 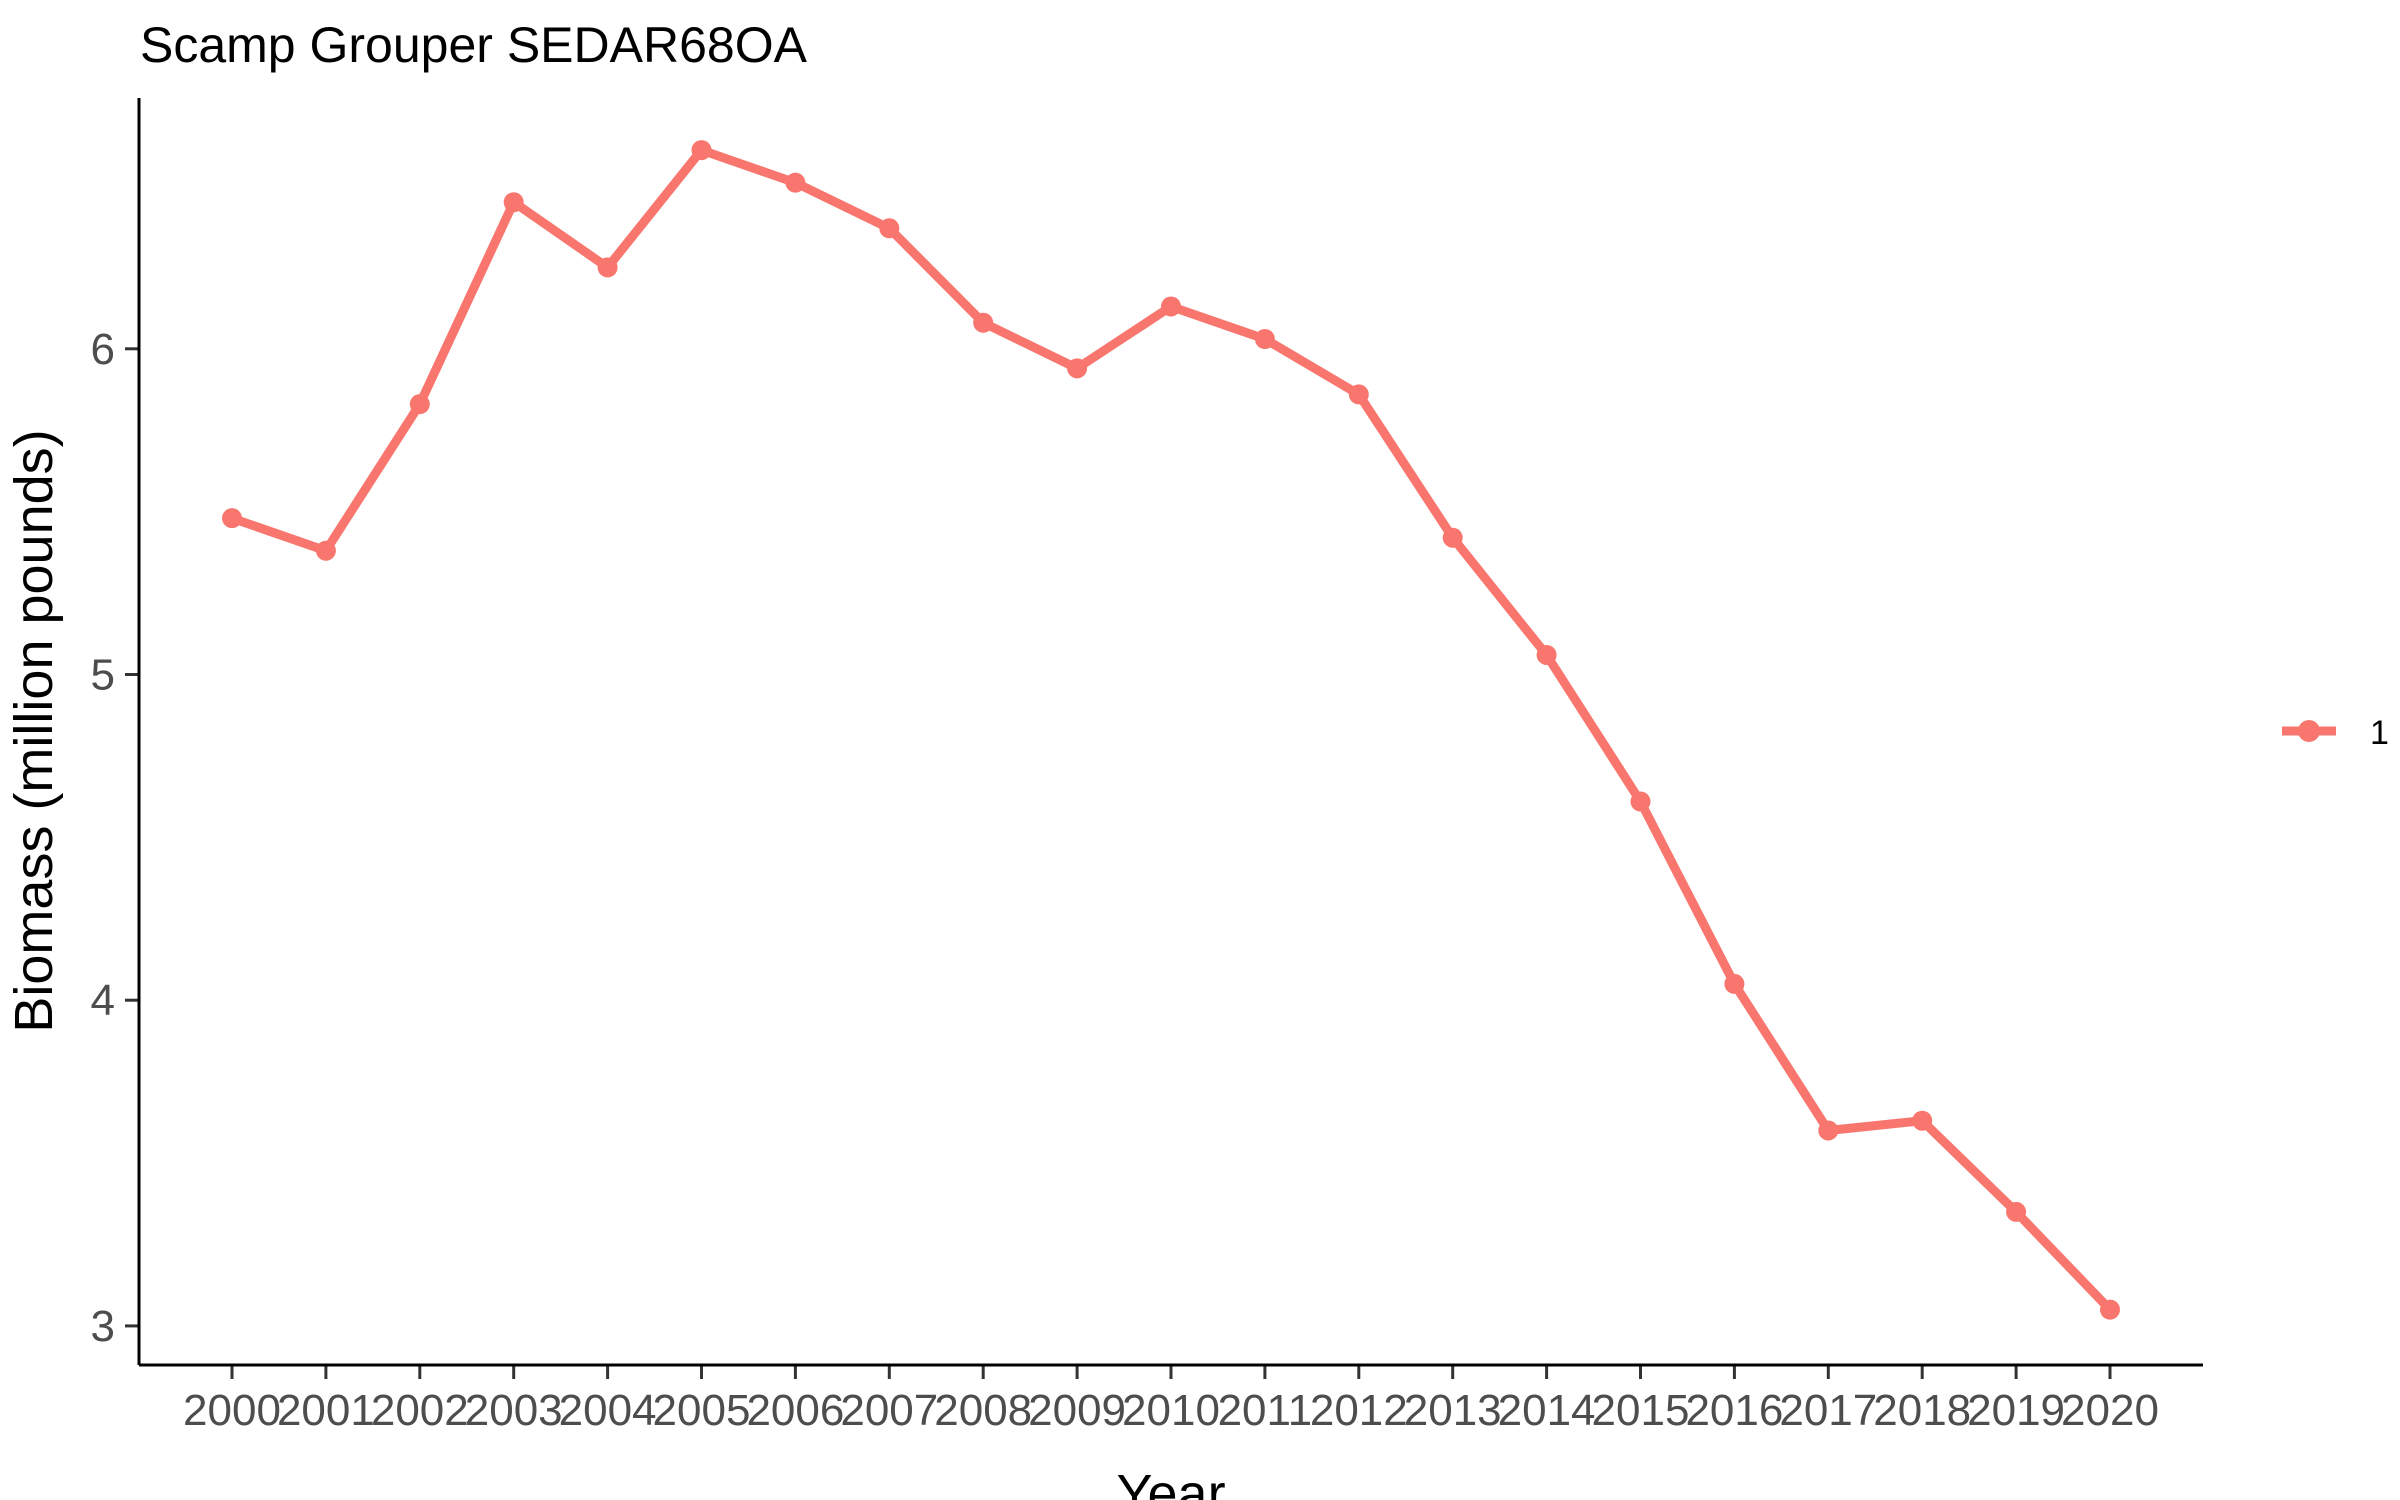 What do you see at coordinates (1828, 1410) in the screenshot?
I see `x-tick-label: 2017` at bounding box center [1828, 1410].